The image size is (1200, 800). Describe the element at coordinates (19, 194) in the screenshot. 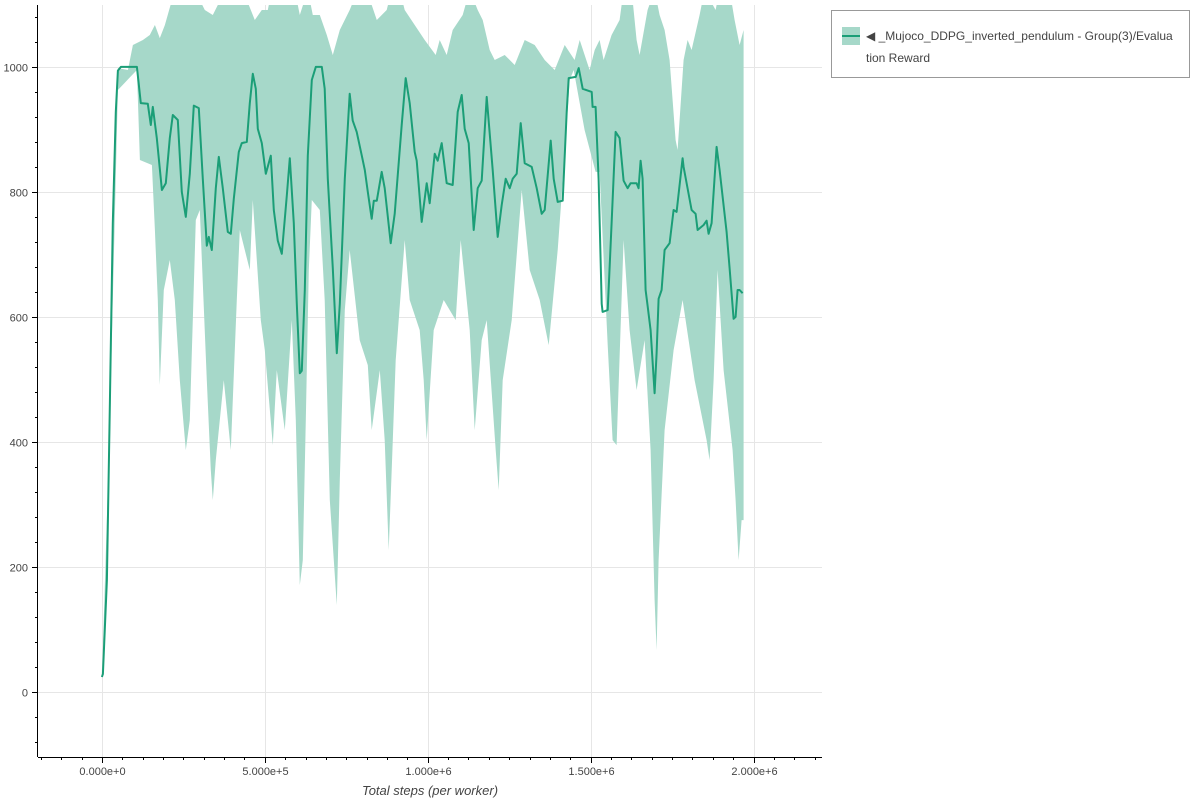

I see `y-tick-label: 800` at that location.